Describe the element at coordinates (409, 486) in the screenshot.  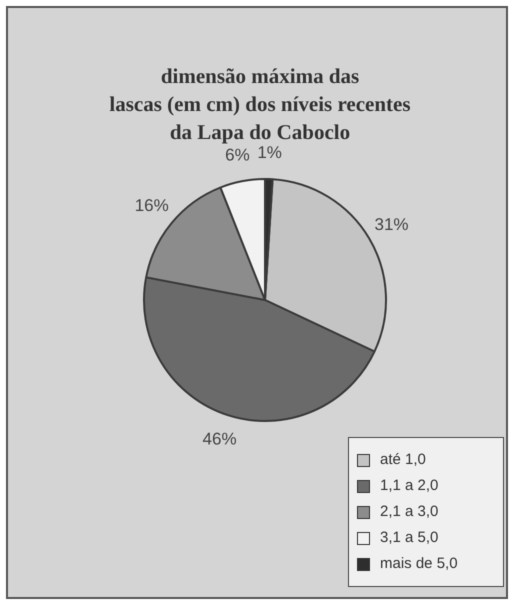
I see `legend-label: 1,1 a 2,0` at that location.